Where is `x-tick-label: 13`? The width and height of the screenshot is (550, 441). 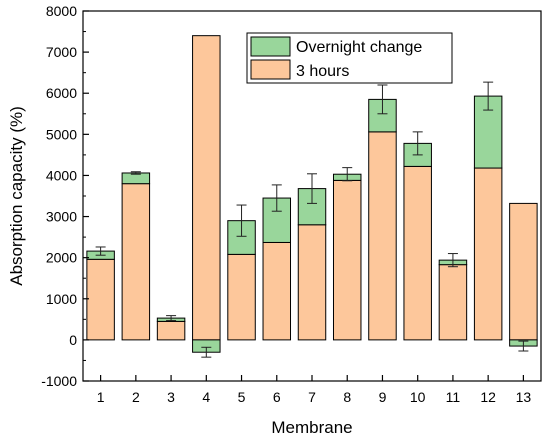
x-tick-label: 13 is located at coordinates (524, 397).